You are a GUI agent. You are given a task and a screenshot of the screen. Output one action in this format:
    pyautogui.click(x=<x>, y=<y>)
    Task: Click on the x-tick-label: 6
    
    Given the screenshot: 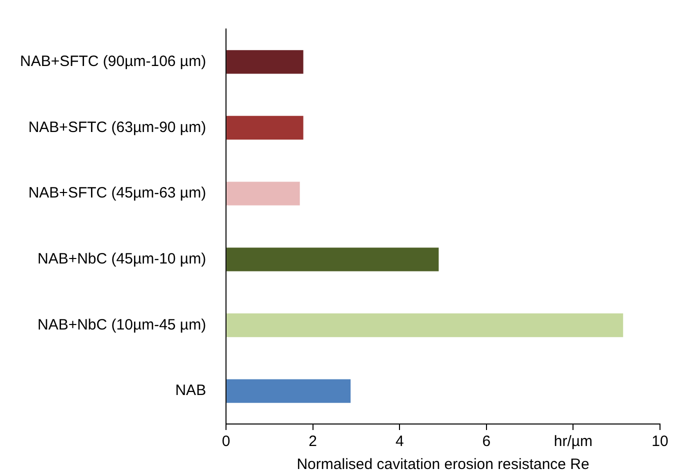 What is the action you would take?
    pyautogui.click(x=486, y=441)
    